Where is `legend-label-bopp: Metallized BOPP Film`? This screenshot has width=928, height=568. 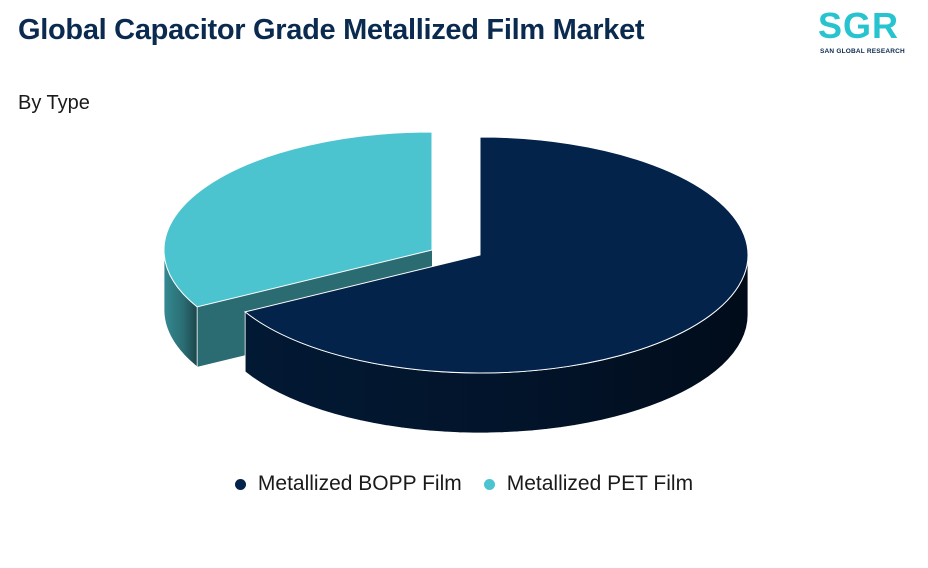
legend-label-bopp: Metallized BOPP Film is located at coordinates (359, 483).